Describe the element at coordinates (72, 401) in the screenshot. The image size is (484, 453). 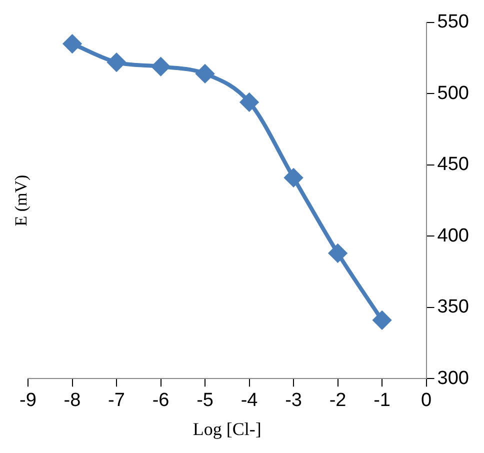
I see `x-tick-label: -8` at that location.